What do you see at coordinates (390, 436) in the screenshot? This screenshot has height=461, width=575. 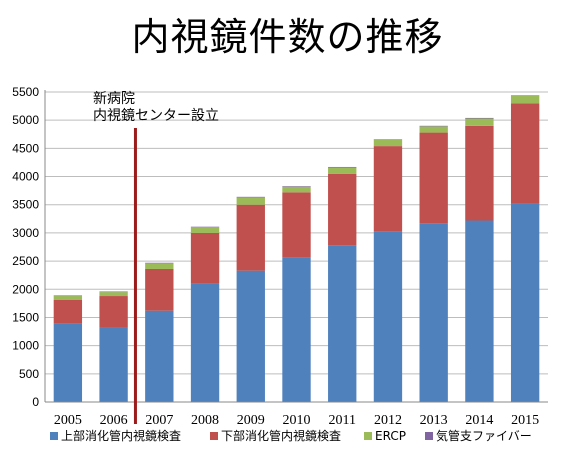 I see `legend-label: ERCP` at bounding box center [390, 436].